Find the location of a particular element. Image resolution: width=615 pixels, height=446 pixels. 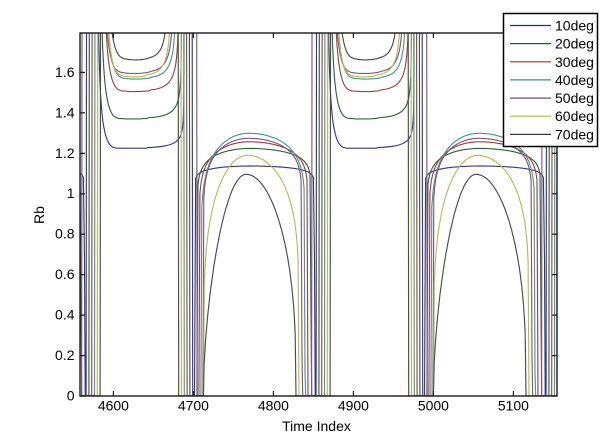

svg-text: Rb is located at coordinates (39, 215).